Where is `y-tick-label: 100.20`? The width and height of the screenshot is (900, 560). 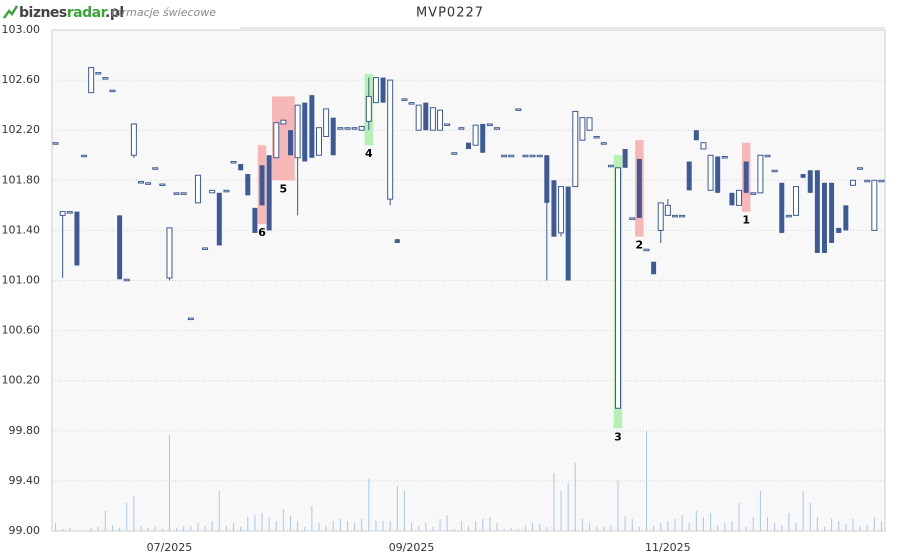 y-tick-label: 100.20 is located at coordinates (21, 380).